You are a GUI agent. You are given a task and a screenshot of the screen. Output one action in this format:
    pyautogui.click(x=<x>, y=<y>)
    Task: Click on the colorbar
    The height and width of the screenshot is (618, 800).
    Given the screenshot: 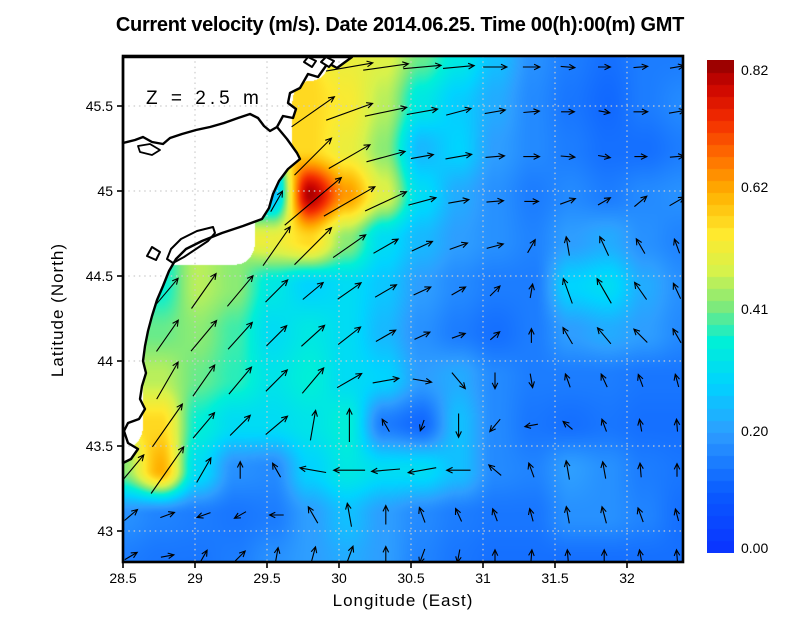 What is the action you would take?
    pyautogui.click(x=720, y=306)
    